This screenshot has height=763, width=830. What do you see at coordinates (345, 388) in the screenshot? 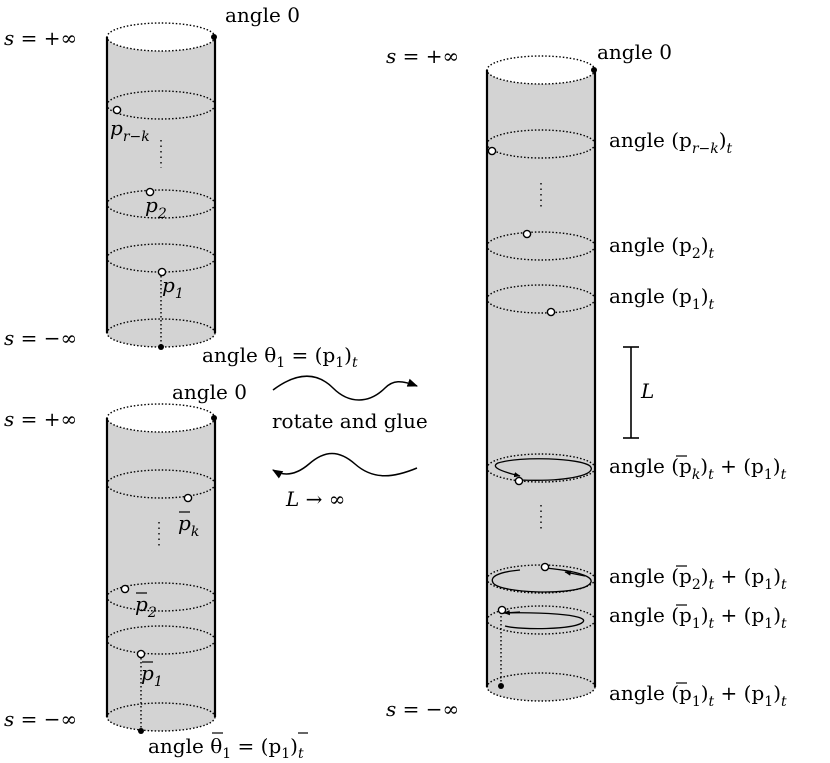
I see `forward-arrow` at bounding box center [345, 388].